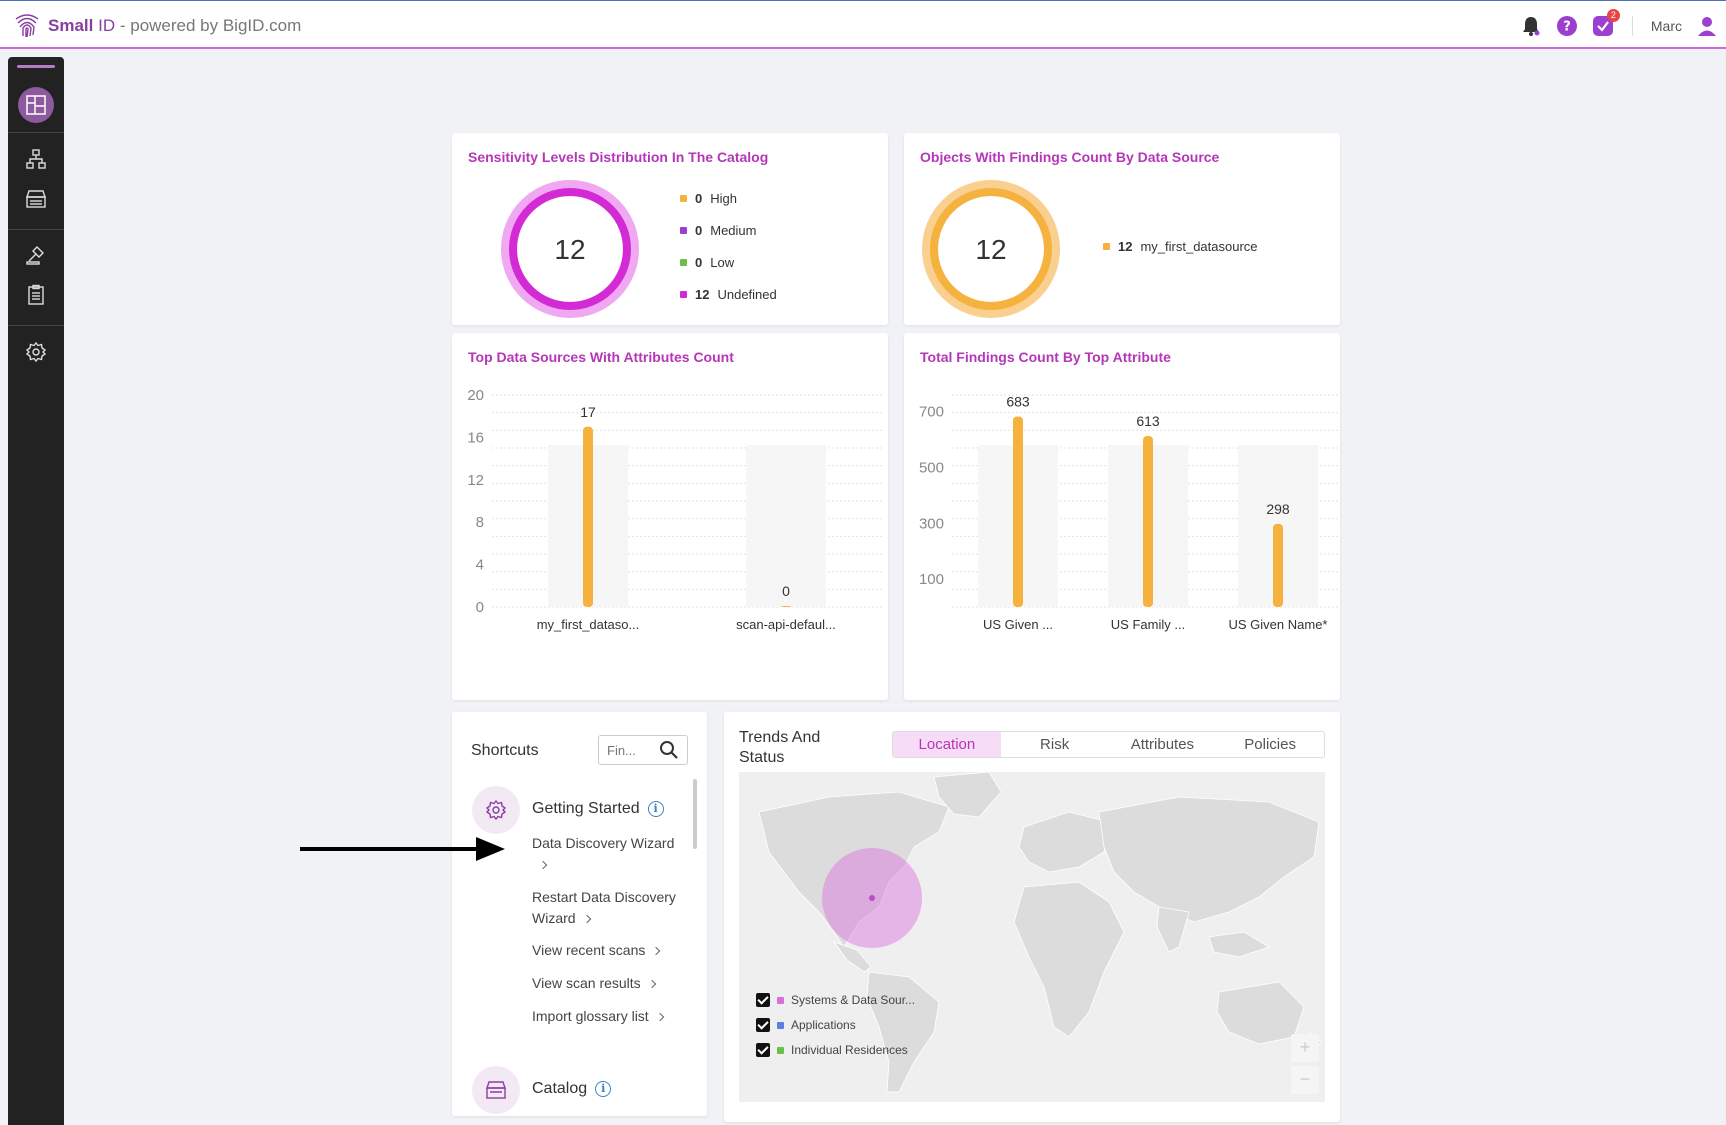 This screenshot has height=1125, width=1726. Describe the element at coordinates (718, 230) in the screenshot. I see `legend-medium: 0 Medium` at that location.